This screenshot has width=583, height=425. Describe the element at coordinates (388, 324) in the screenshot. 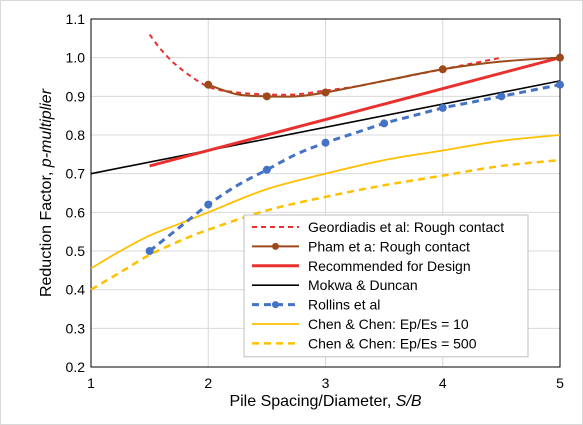

I see `legend-label: Chen & Chen: Ep/Es = 10` at that location.